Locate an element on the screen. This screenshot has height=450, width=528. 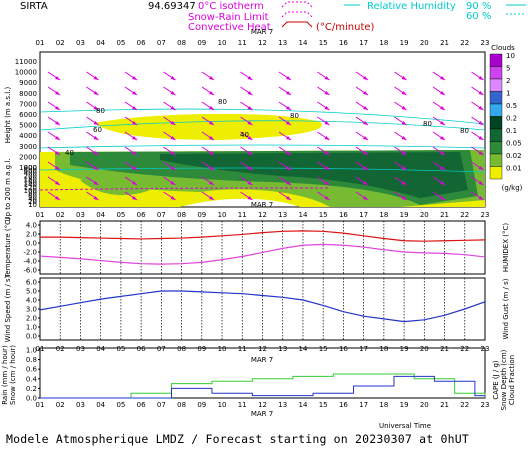
cloud-ytick-label: 10000 is located at coordinates (26, 73).